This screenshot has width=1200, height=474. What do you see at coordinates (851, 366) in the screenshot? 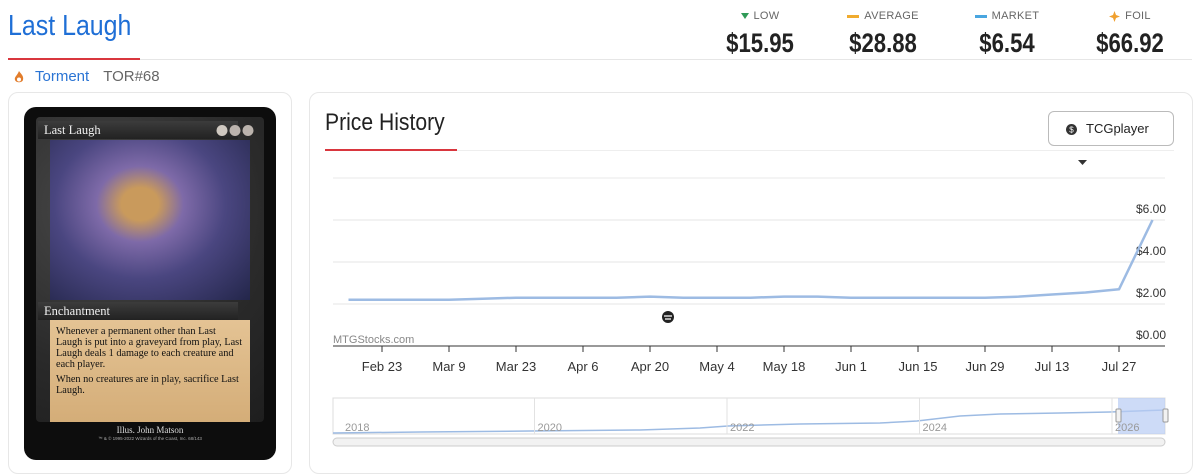
I see `x-tick-label: Jun 1` at bounding box center [851, 366].